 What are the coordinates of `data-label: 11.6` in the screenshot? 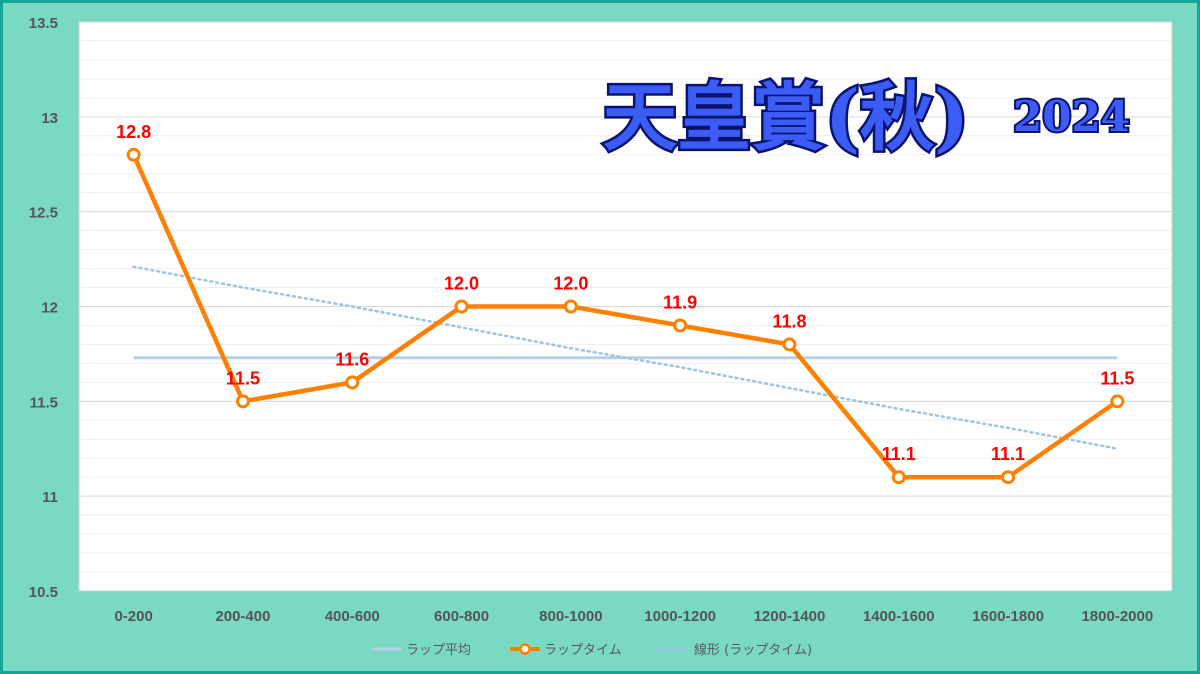 It's located at (352, 359).